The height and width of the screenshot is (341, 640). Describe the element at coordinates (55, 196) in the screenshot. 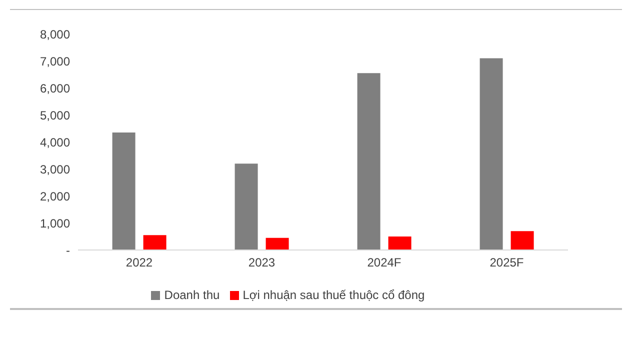

I see `y-tick-label: 2,000` at that location.